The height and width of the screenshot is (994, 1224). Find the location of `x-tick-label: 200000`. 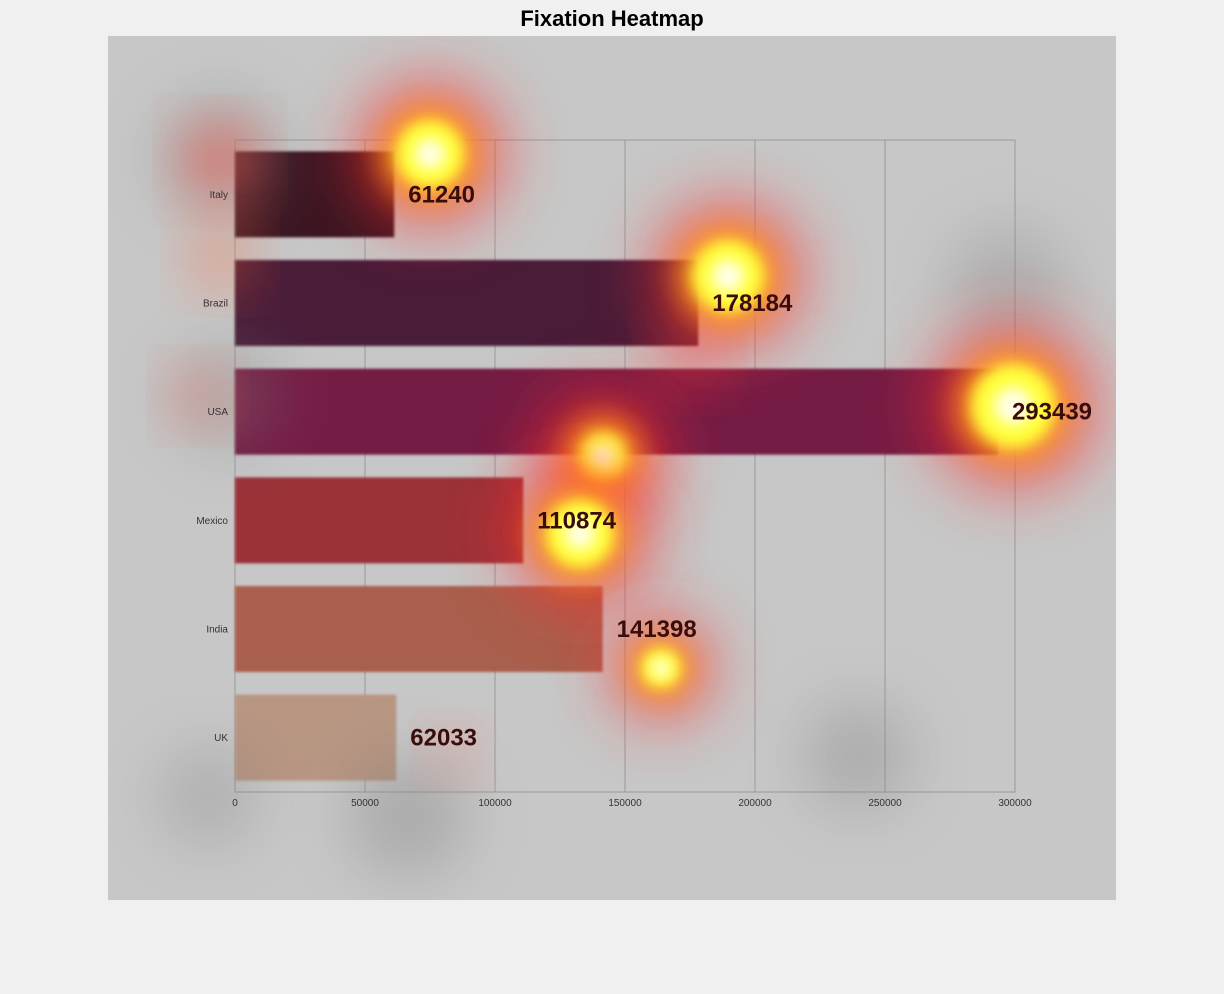

x-tick-label: 200000 is located at coordinates (755, 803).